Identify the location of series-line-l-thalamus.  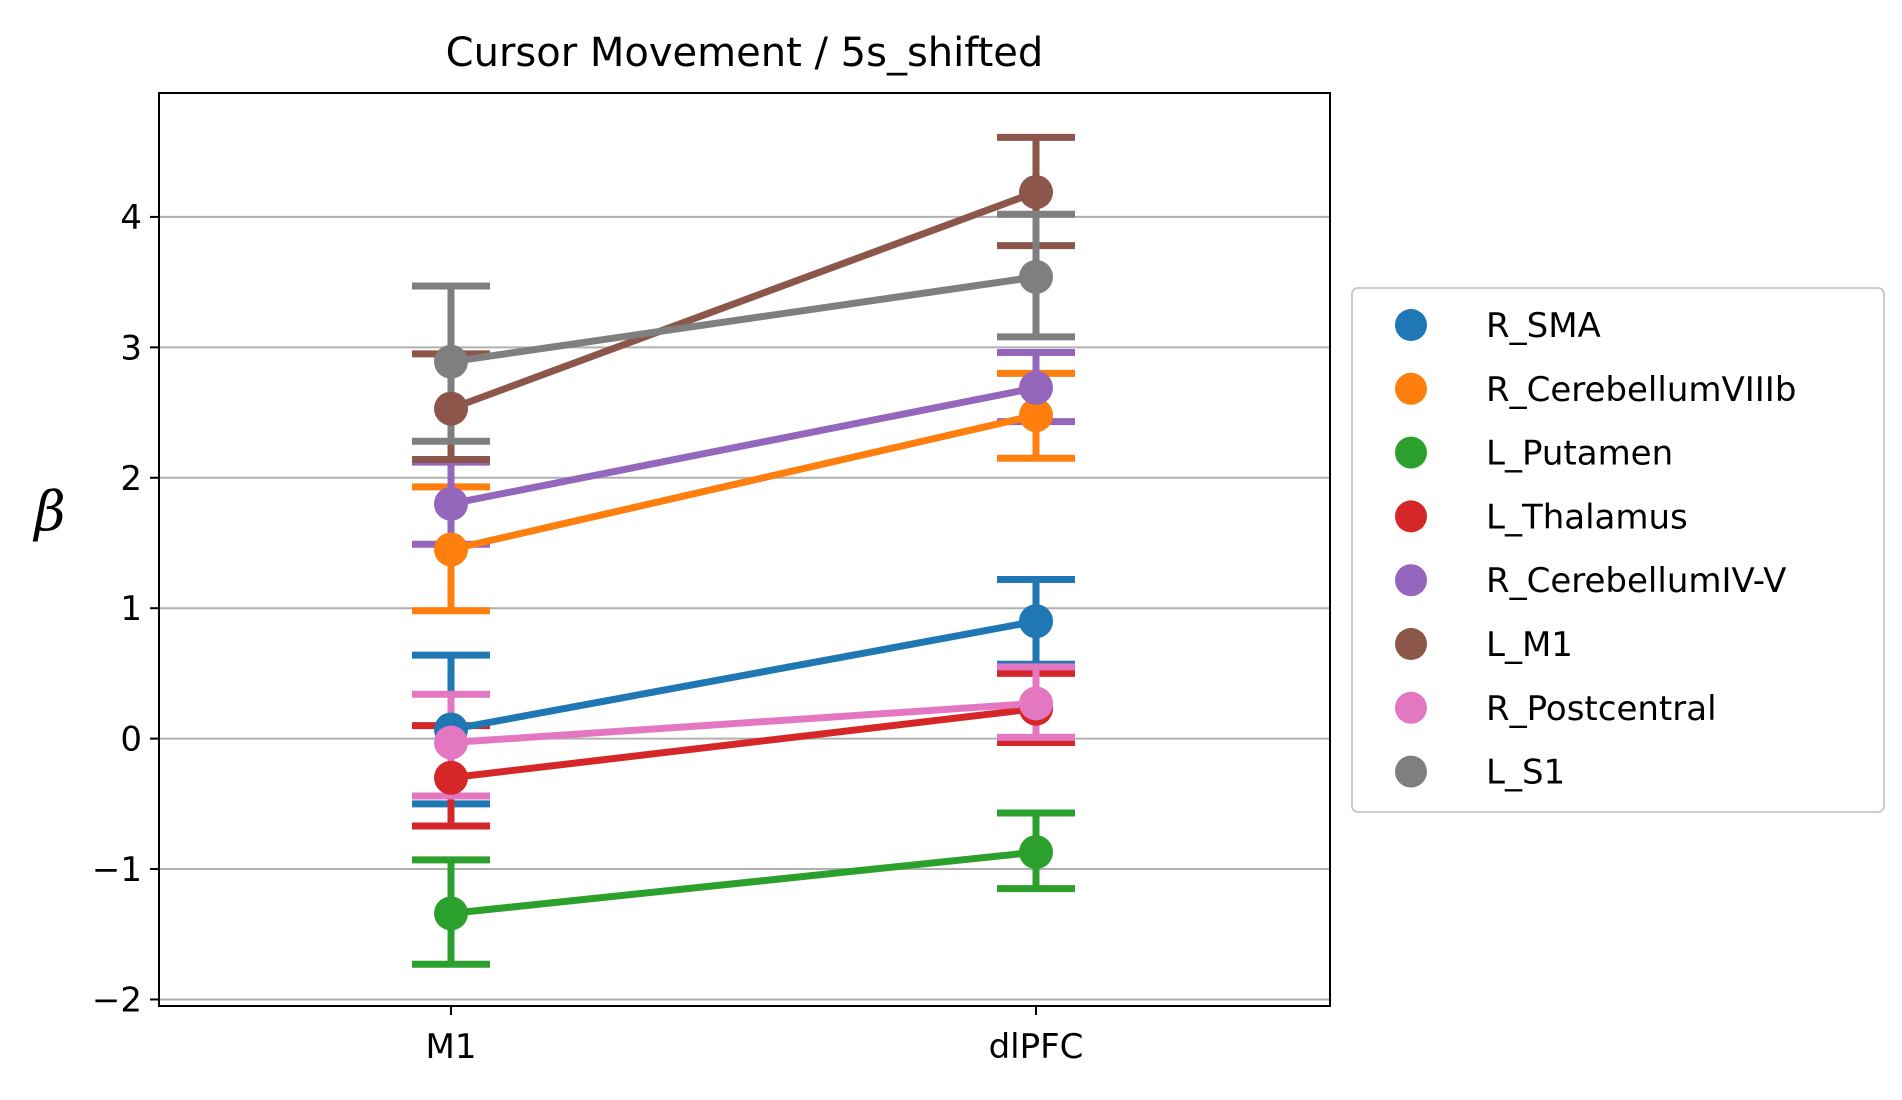
(743, 743).